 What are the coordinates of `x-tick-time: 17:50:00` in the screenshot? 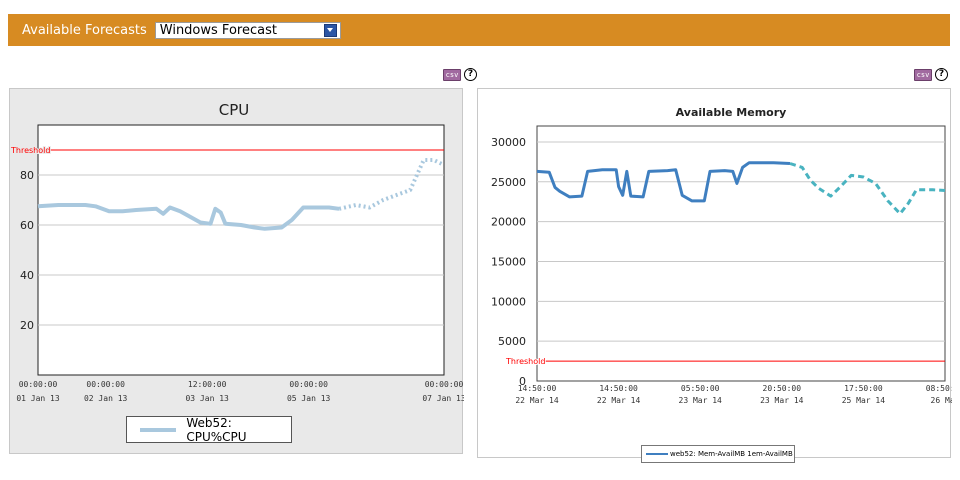 It's located at (863, 388).